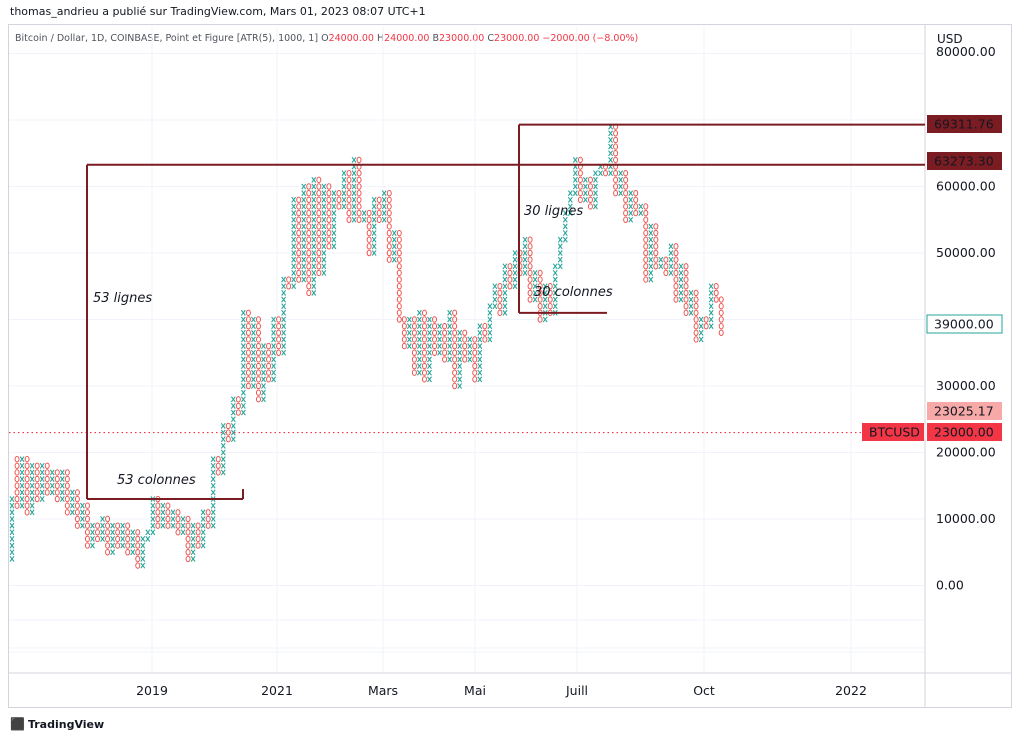 The width and height of the screenshot is (1024, 740). I want to click on tradingview-logo-icon: ⬛, so click(17, 724).